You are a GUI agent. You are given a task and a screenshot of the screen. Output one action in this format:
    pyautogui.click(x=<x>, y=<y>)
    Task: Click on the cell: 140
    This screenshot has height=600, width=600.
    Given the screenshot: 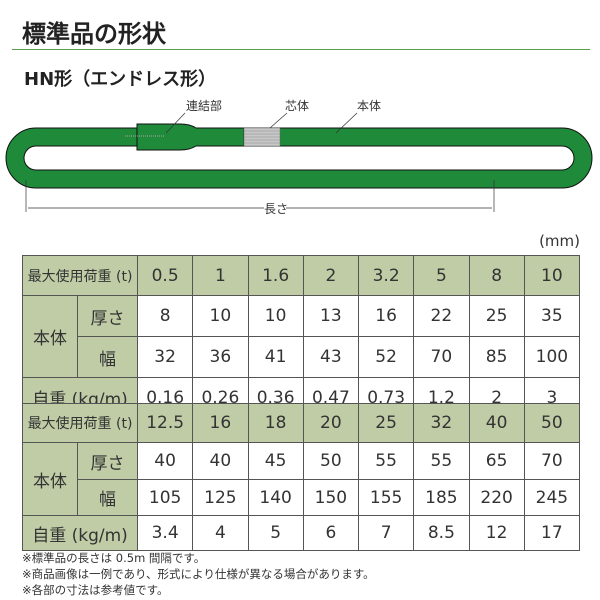 What is the action you would take?
    pyautogui.click(x=275, y=497)
    